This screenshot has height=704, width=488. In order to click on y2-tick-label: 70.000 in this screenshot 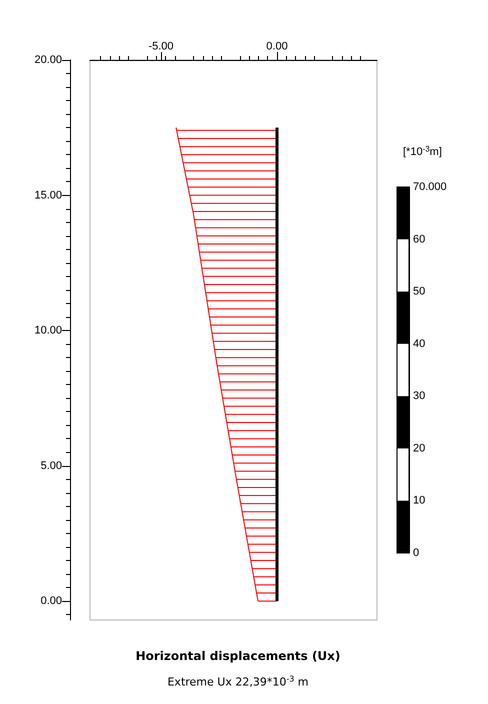, I will do `click(430, 187)`.